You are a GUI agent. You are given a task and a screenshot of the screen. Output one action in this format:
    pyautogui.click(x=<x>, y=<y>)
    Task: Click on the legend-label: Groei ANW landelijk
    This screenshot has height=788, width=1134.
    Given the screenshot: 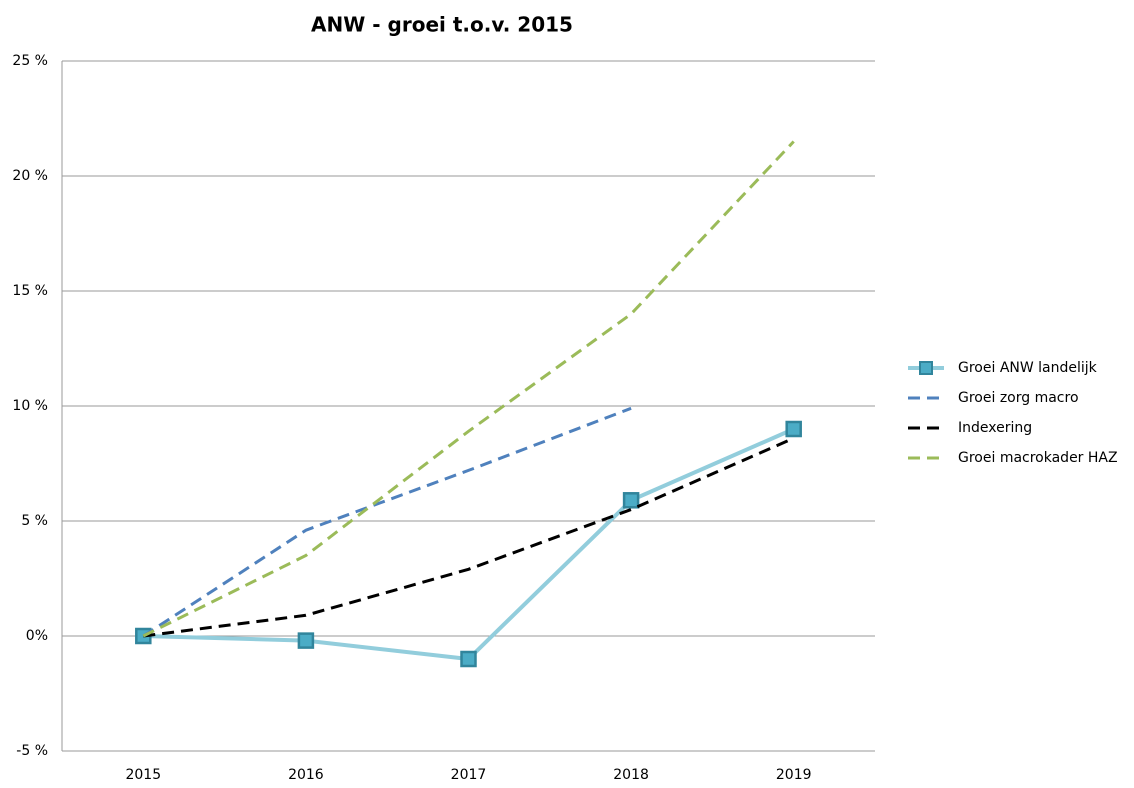 What is the action you would take?
    pyautogui.click(x=1028, y=368)
    